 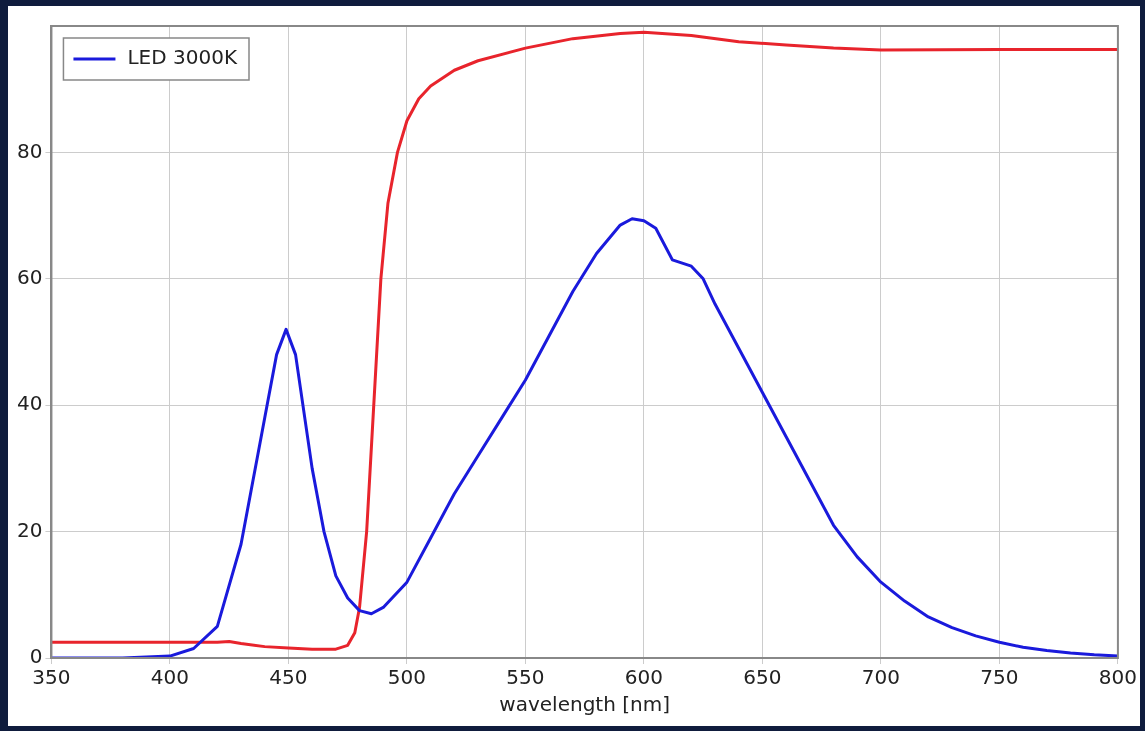 What do you see at coordinates (30, 277) in the screenshot?
I see `y-tick-label: 60` at bounding box center [30, 277].